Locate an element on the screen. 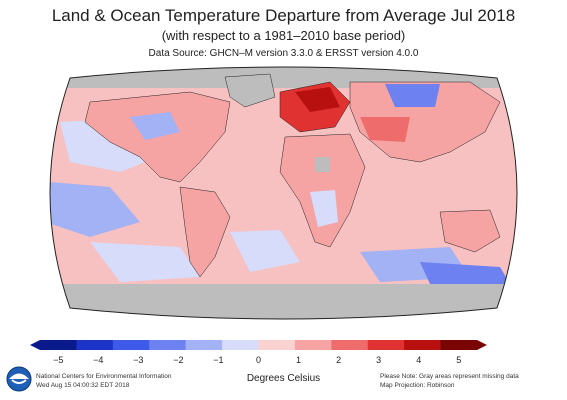  color-scale-tick-label: 2 is located at coordinates (339, 360).